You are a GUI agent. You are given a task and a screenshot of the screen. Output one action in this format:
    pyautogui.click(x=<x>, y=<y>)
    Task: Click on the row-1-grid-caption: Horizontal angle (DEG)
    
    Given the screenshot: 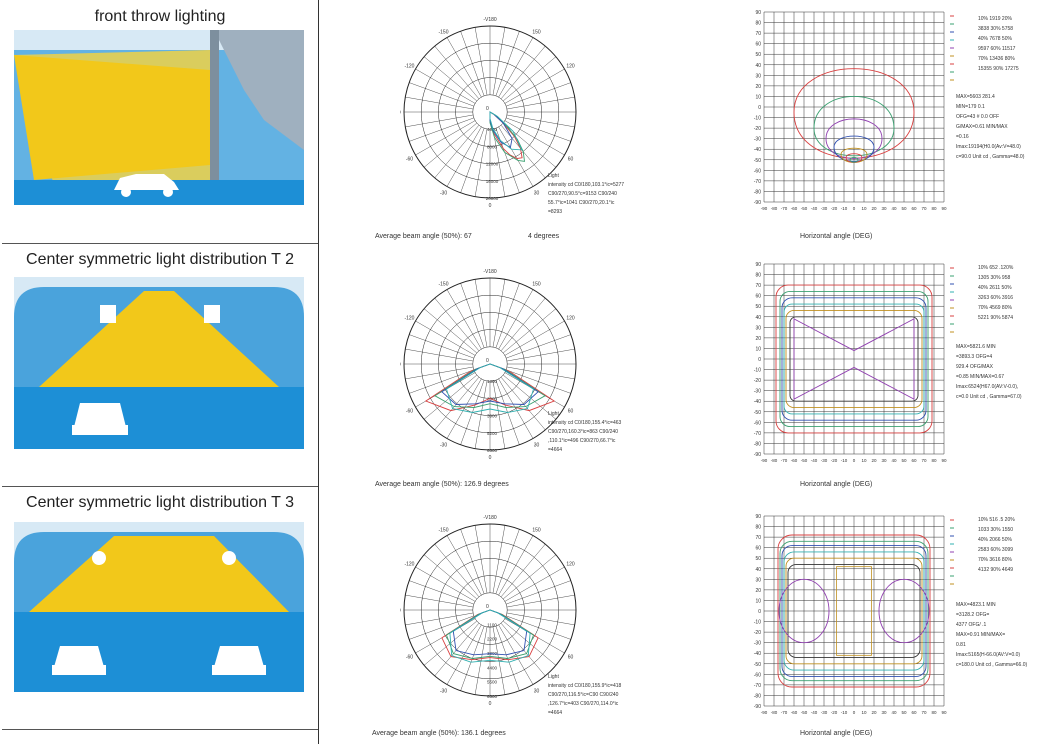 What is the action you would take?
    pyautogui.click(x=836, y=236)
    